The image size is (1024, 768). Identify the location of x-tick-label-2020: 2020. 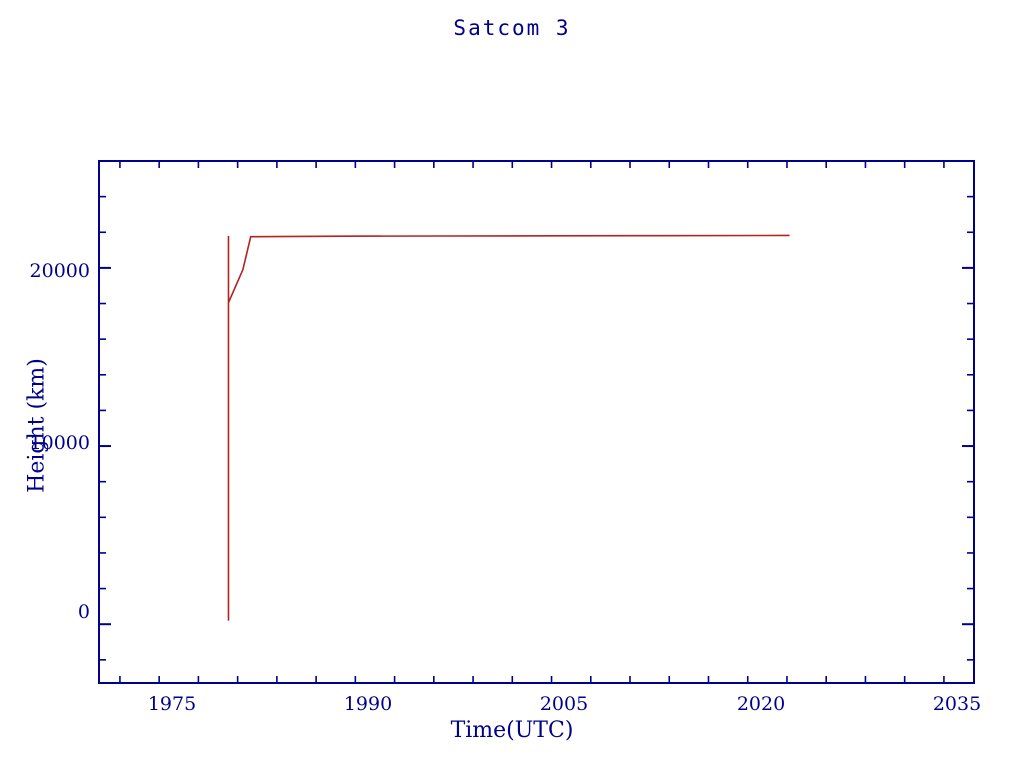
(761, 704).